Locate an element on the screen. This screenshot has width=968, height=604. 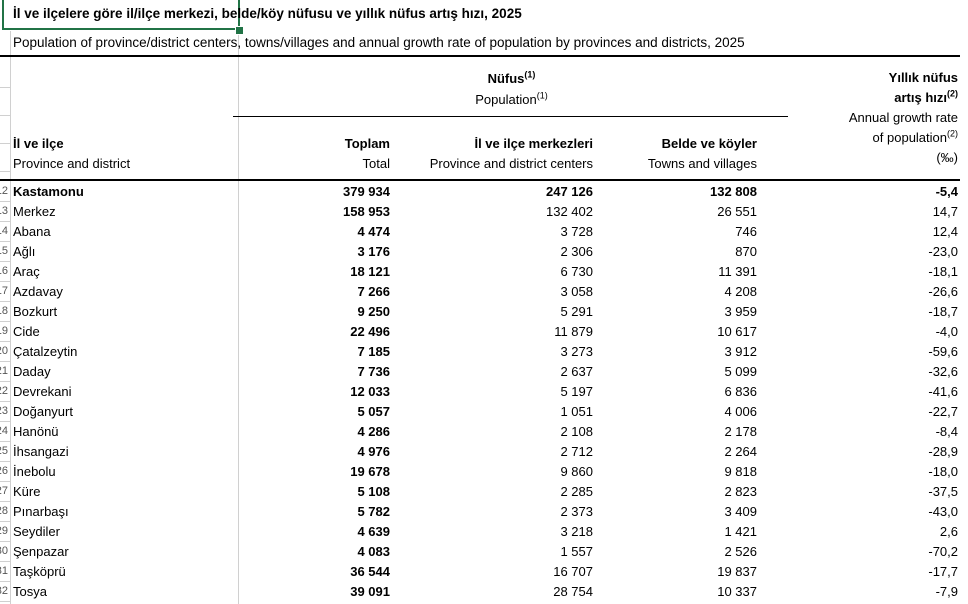
row-number: 12 is located at coordinates (5, 192).